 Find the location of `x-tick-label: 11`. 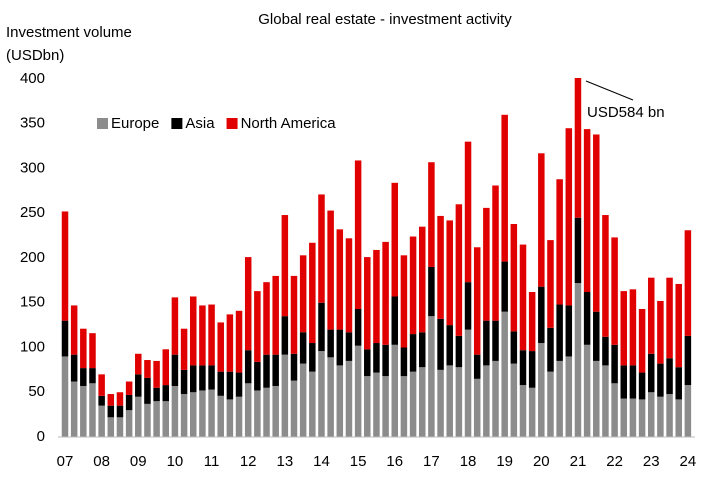

x-tick-label: 11 is located at coordinates (212, 461).